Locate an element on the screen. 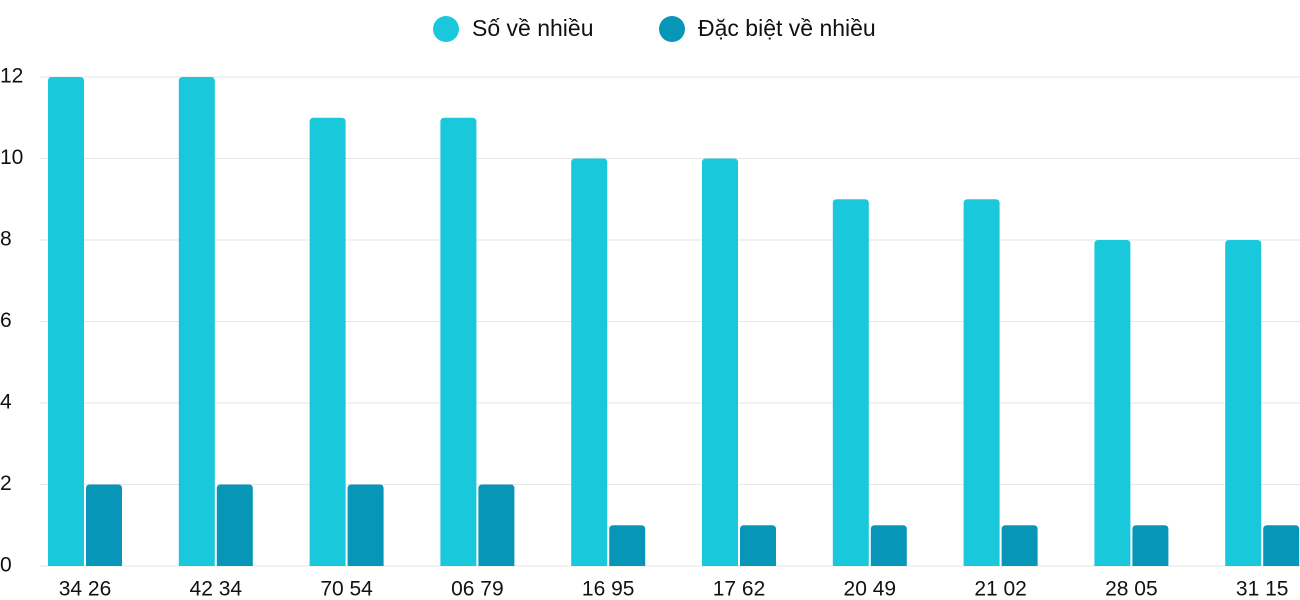  x-tick-label: 34 26 is located at coordinates (85, 589).